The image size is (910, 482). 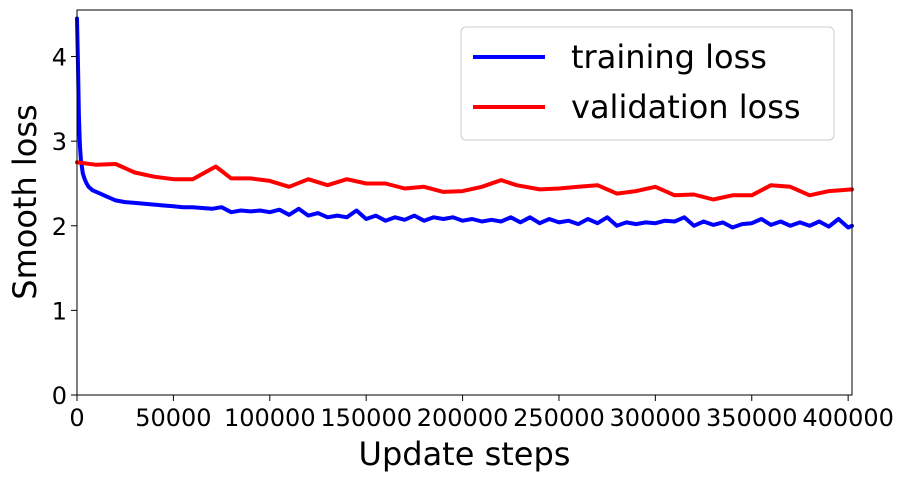 What do you see at coordinates (465, 454) in the screenshot?
I see `x-axis-title: Update steps` at bounding box center [465, 454].